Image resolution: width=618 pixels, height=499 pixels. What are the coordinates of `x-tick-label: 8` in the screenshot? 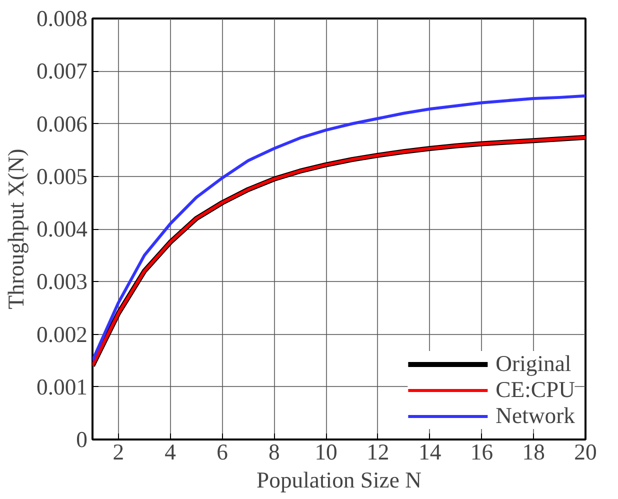 It's located at (274, 452).